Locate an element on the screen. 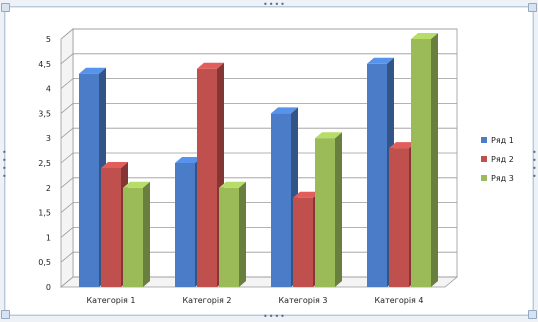 This screenshot has width=538, height=322. resize-handle-top-right is located at coordinates (532, 7).